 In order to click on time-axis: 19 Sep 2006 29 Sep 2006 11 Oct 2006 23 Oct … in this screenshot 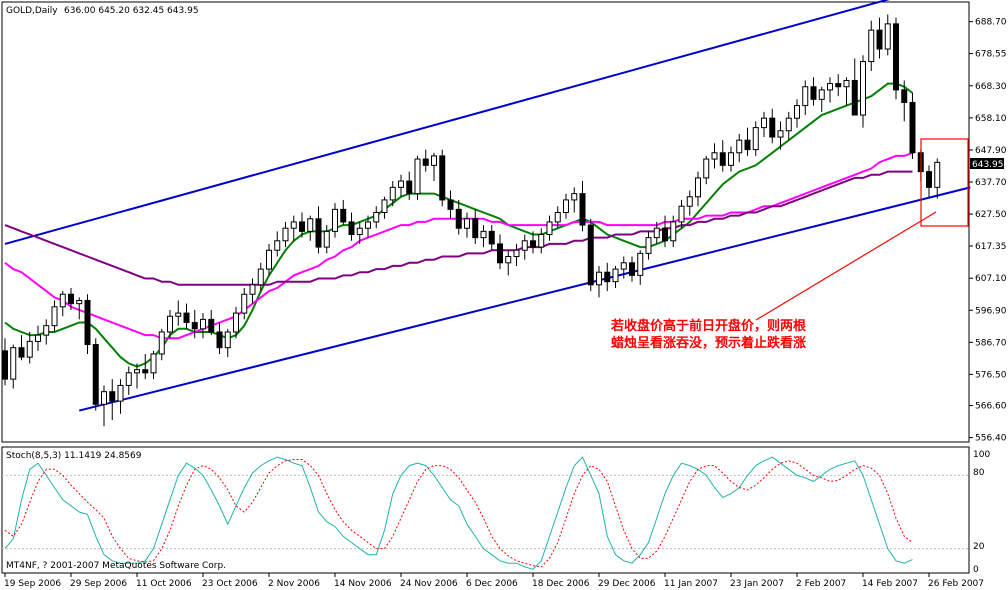, I will do `click(494, 581)`.